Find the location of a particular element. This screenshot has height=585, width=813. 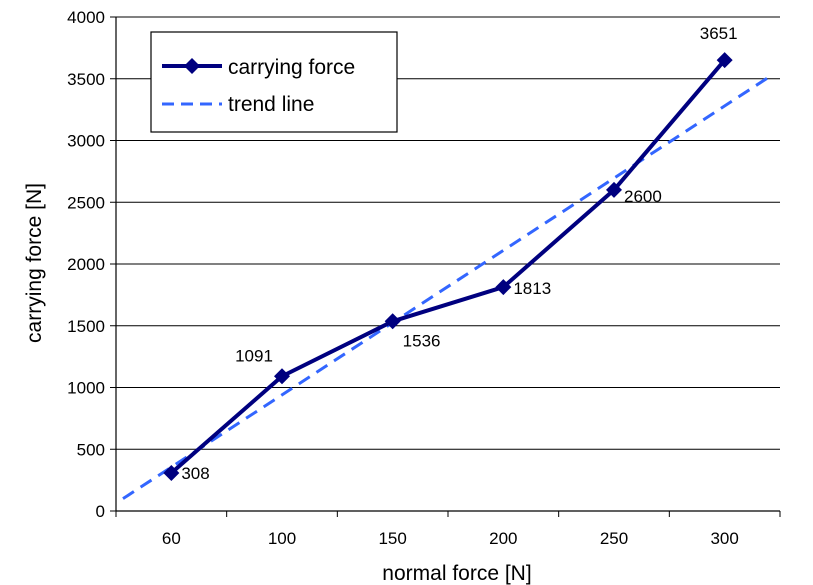

x-axis-title: normal force [N] is located at coordinates (456, 573).